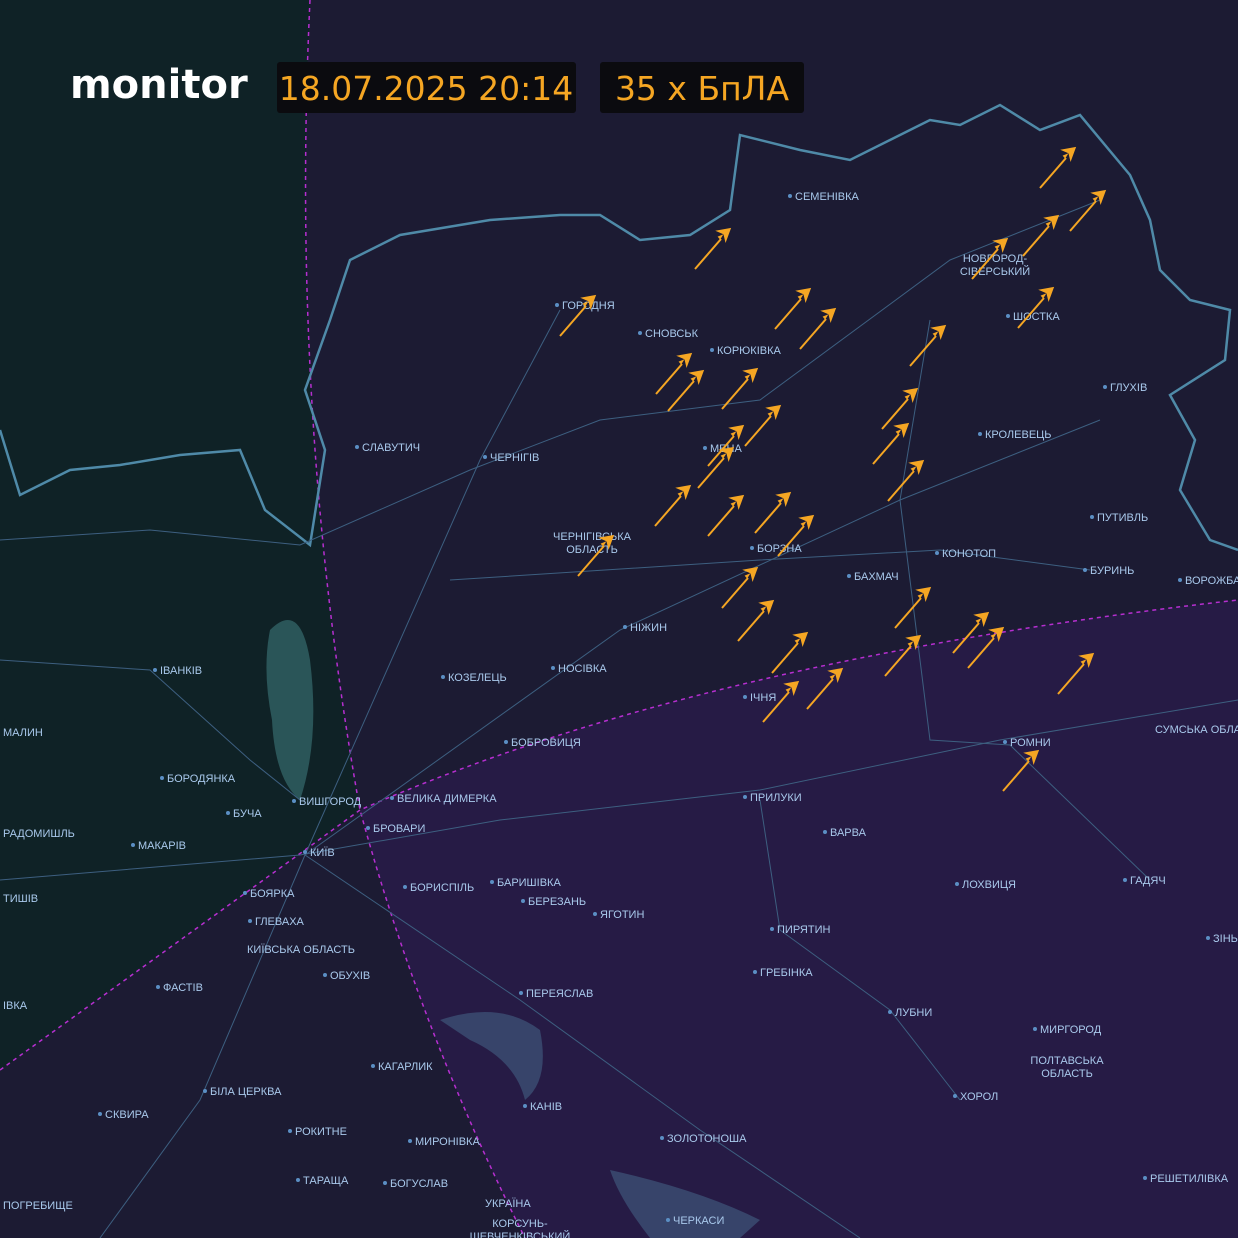  I want to click on place-label: ГЛЕВАХА, so click(280, 922).